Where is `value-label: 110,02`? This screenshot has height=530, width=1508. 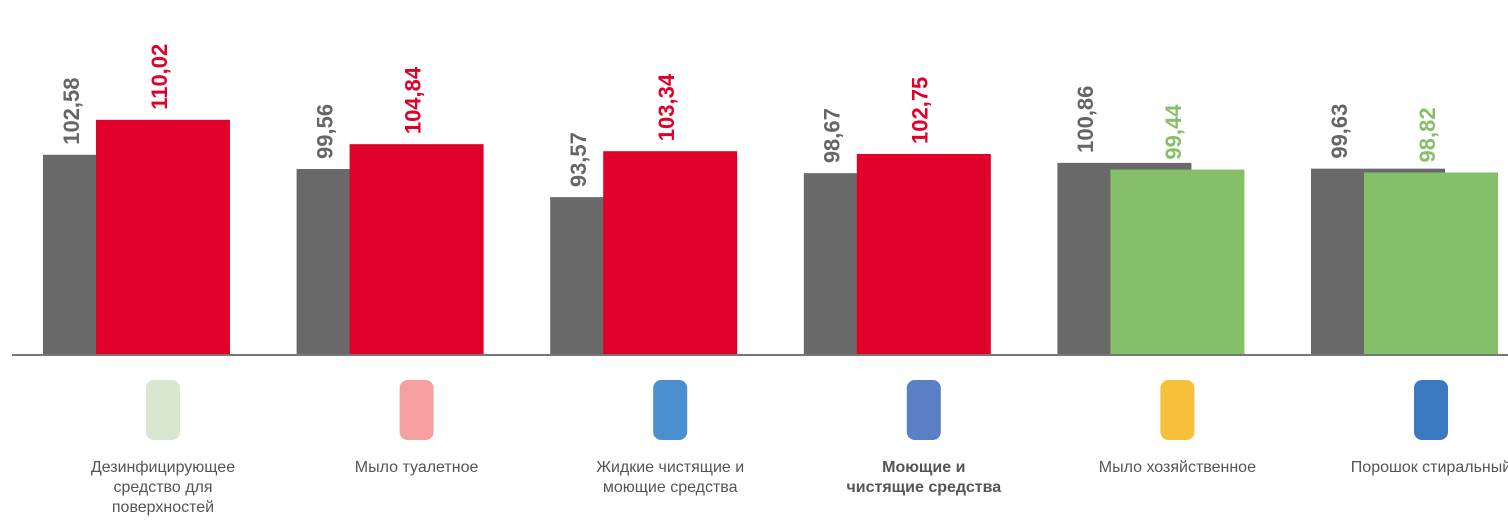 value-label: 110,02 is located at coordinates (159, 77).